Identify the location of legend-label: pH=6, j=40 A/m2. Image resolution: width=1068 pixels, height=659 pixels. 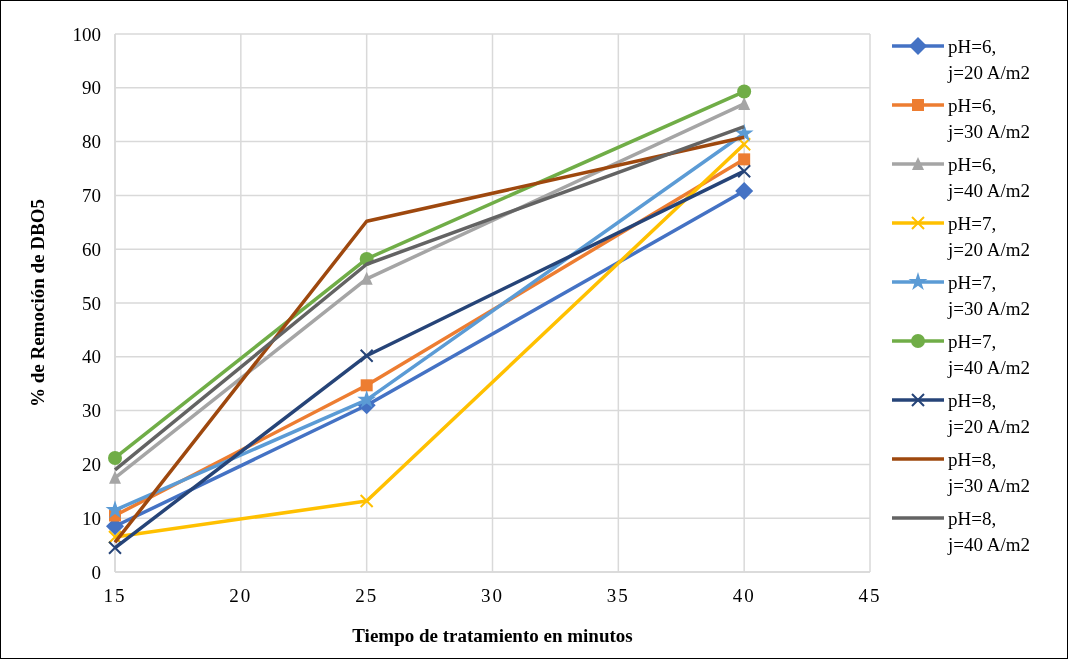
(988, 177).